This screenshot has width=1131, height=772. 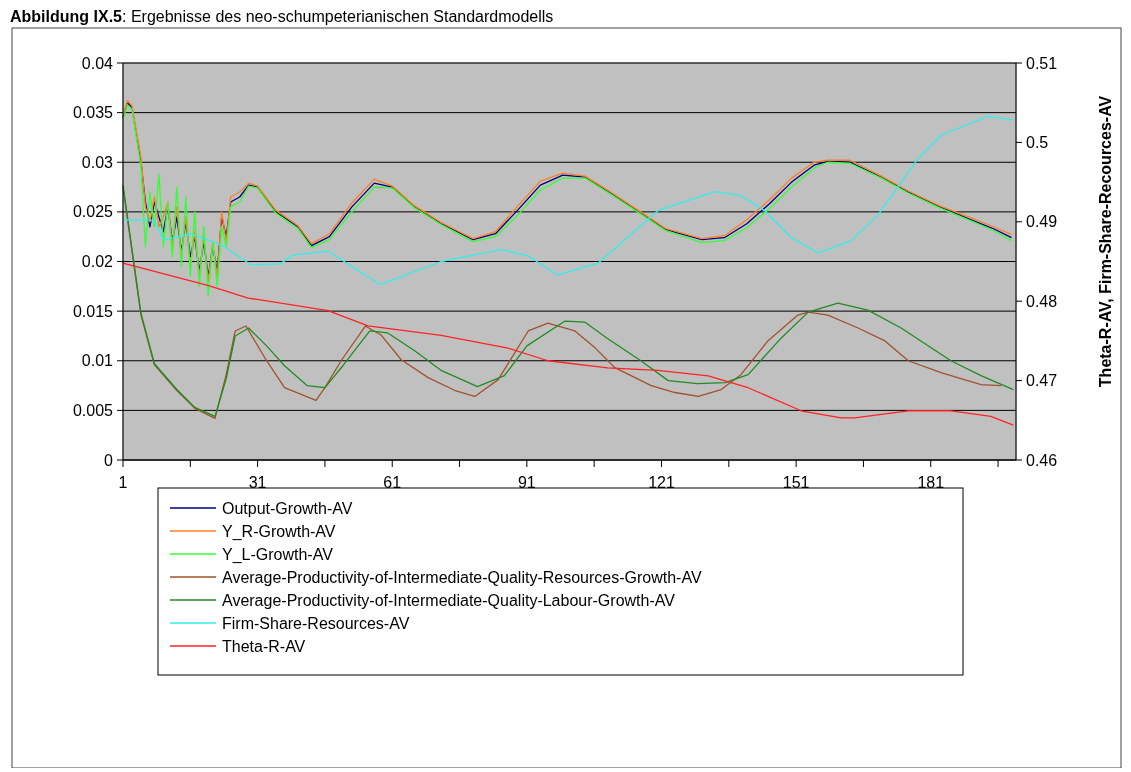 What do you see at coordinates (278, 554) in the screenshot?
I see `legend-label: Y_L-Growth-AV` at bounding box center [278, 554].